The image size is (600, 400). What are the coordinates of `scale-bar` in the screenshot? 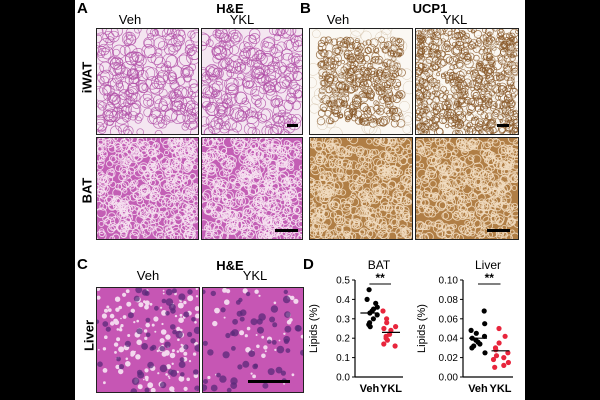 It's located at (286, 230).